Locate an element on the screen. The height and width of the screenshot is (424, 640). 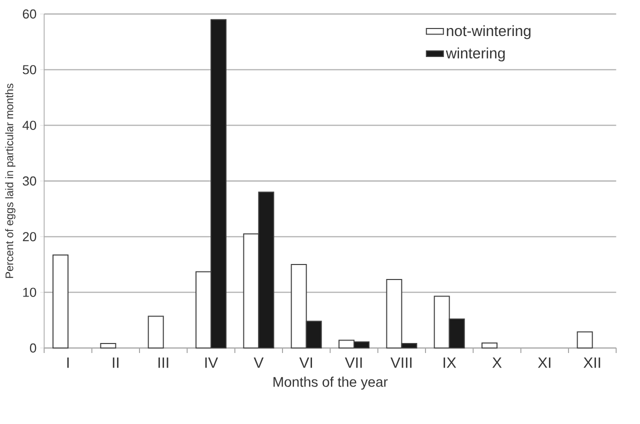
x-tick-label: V is located at coordinates (259, 363).